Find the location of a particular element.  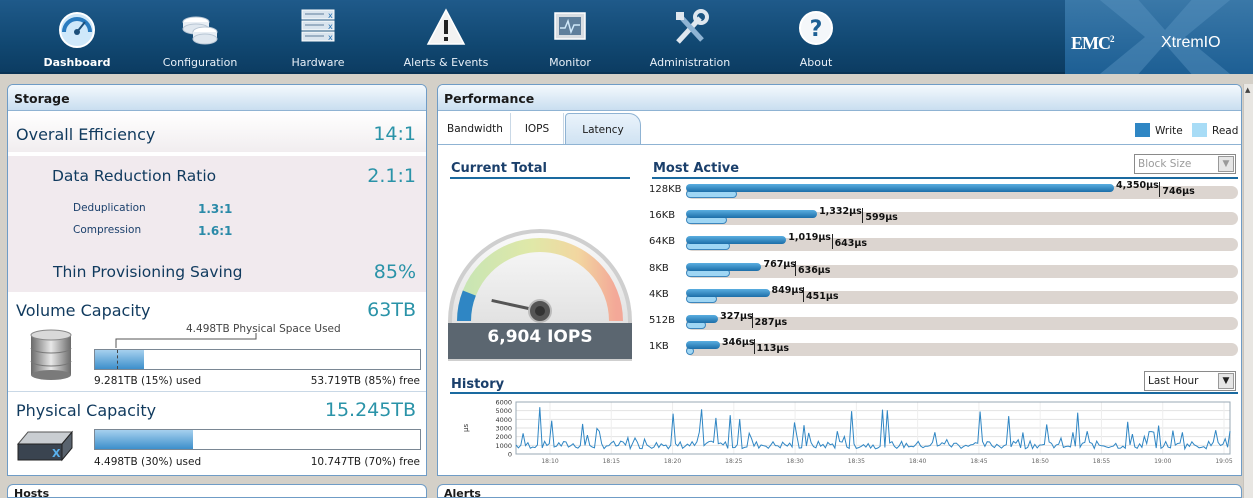

page-scrollbar: ▲ is located at coordinates (1248, 291).